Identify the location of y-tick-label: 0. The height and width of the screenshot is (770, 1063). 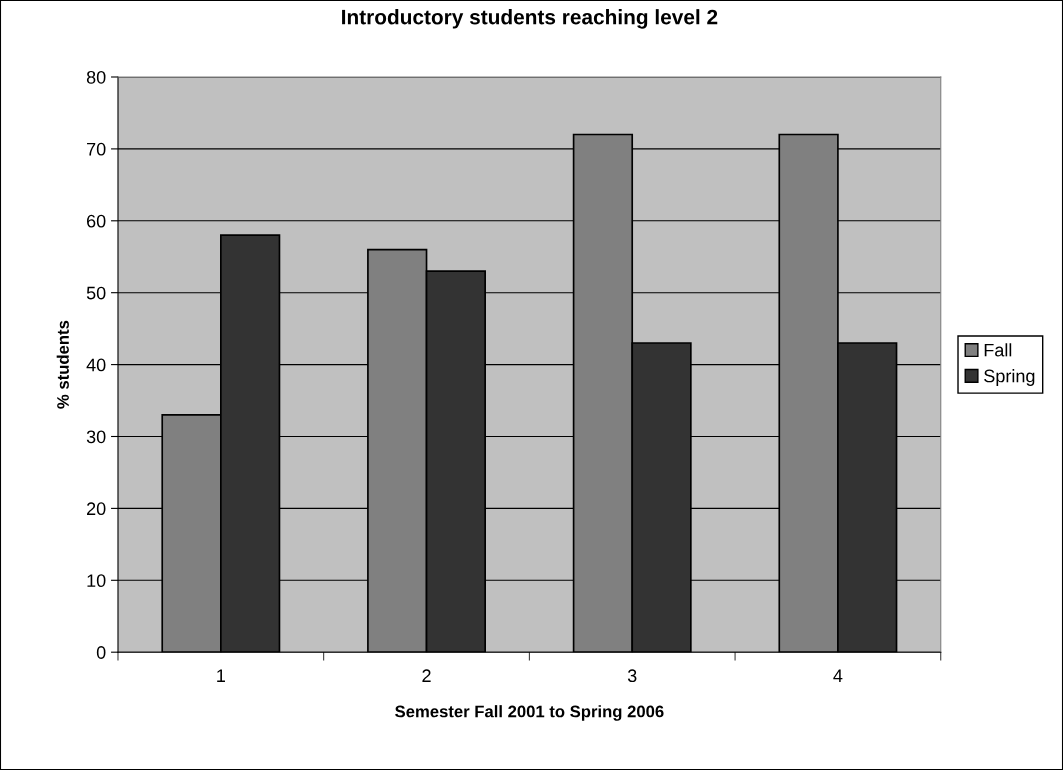
(101, 652).